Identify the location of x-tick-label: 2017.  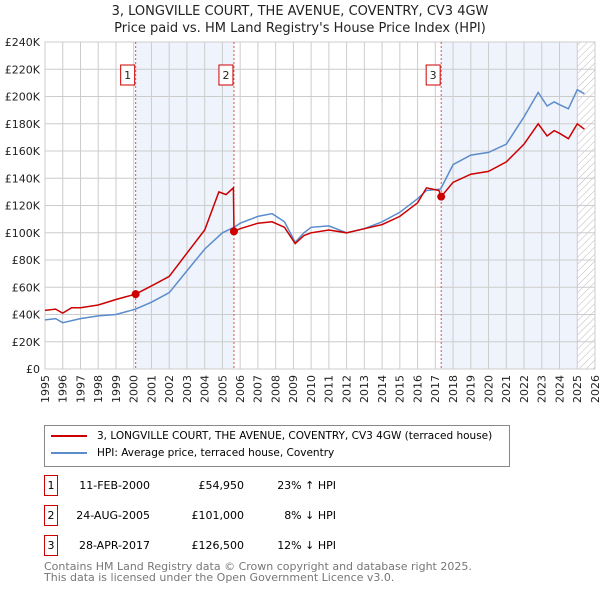
(435, 389).